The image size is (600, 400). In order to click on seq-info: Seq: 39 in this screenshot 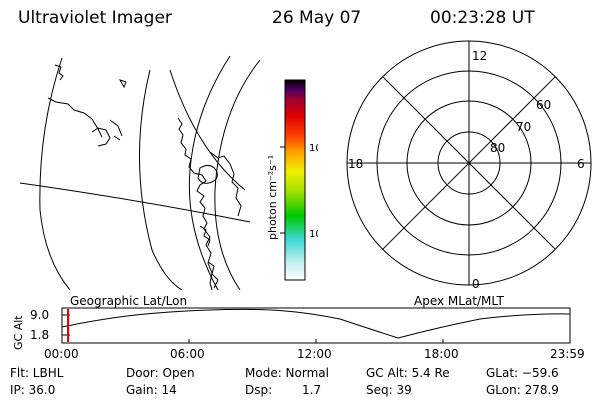, I will do `click(389, 390)`.